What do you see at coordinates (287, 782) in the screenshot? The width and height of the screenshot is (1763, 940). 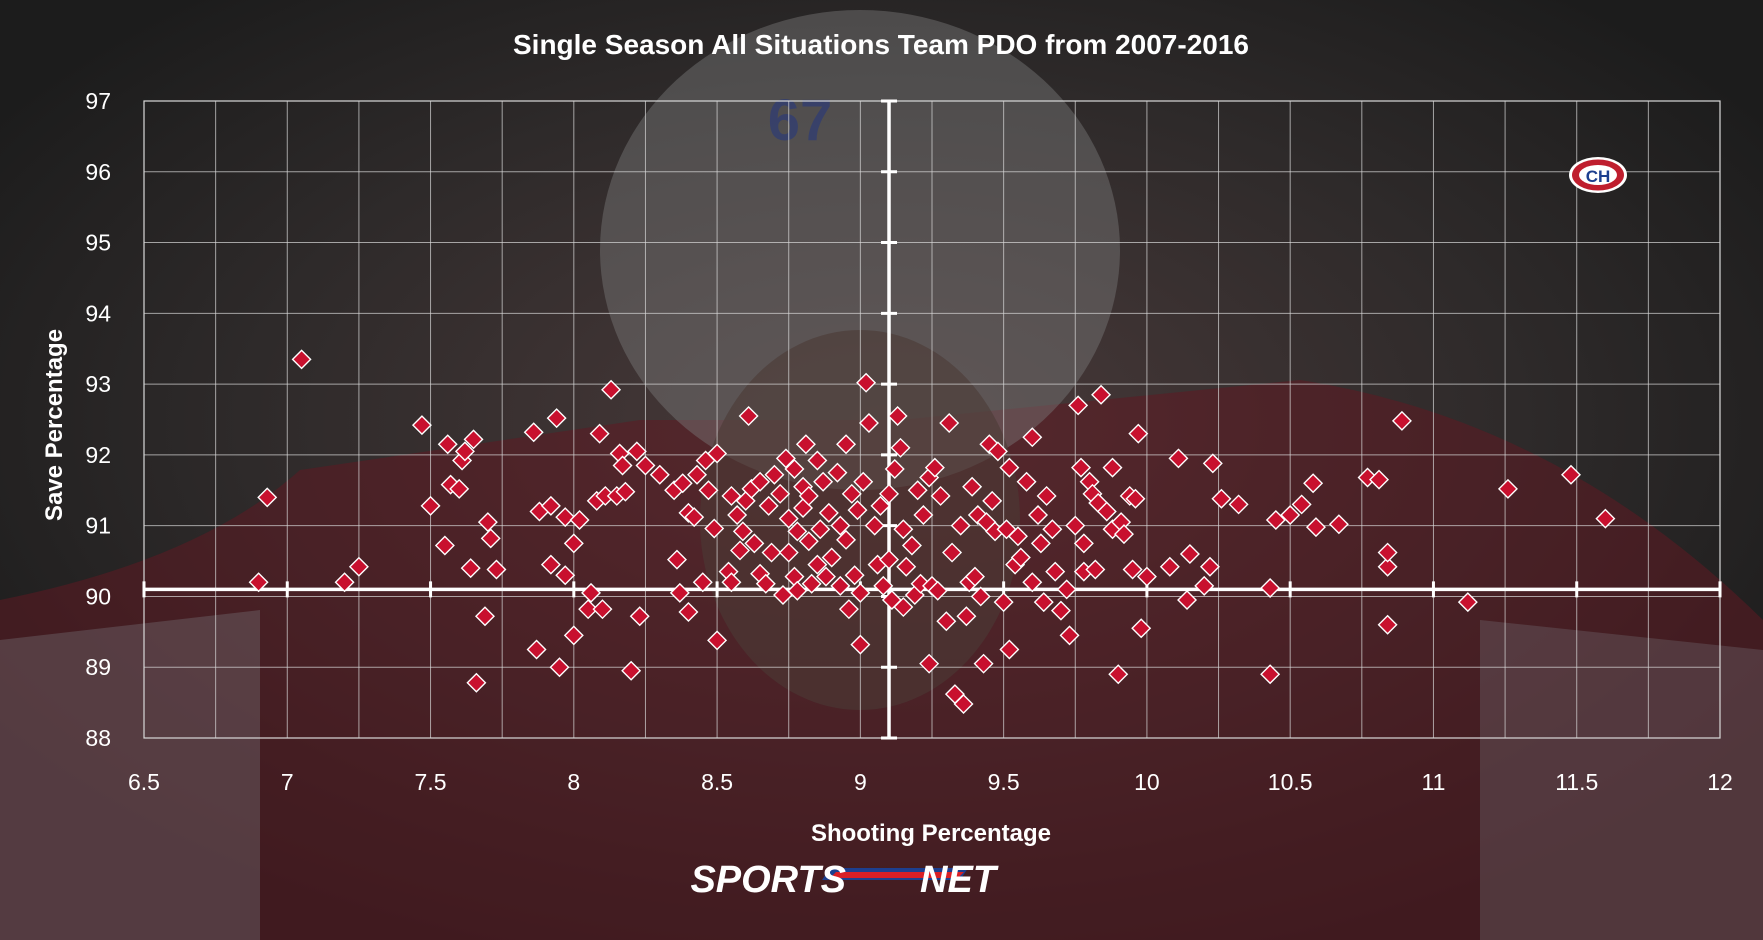 I see `x-tick-label: 7` at bounding box center [287, 782].